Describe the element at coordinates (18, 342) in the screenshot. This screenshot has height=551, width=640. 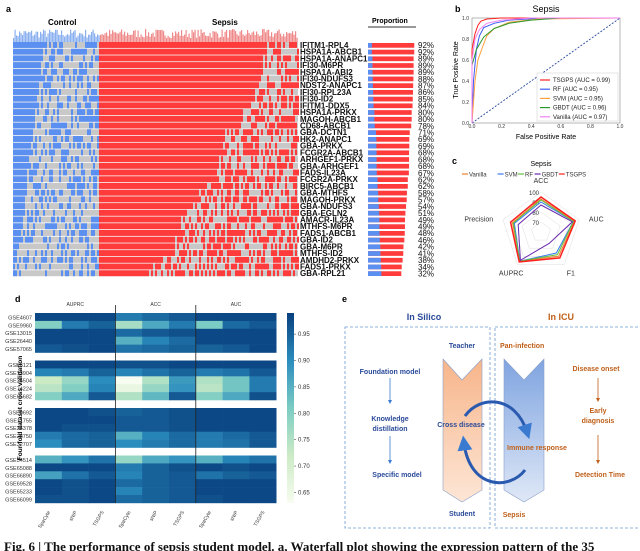
I see `dataset-label: GSE26440` at that location.